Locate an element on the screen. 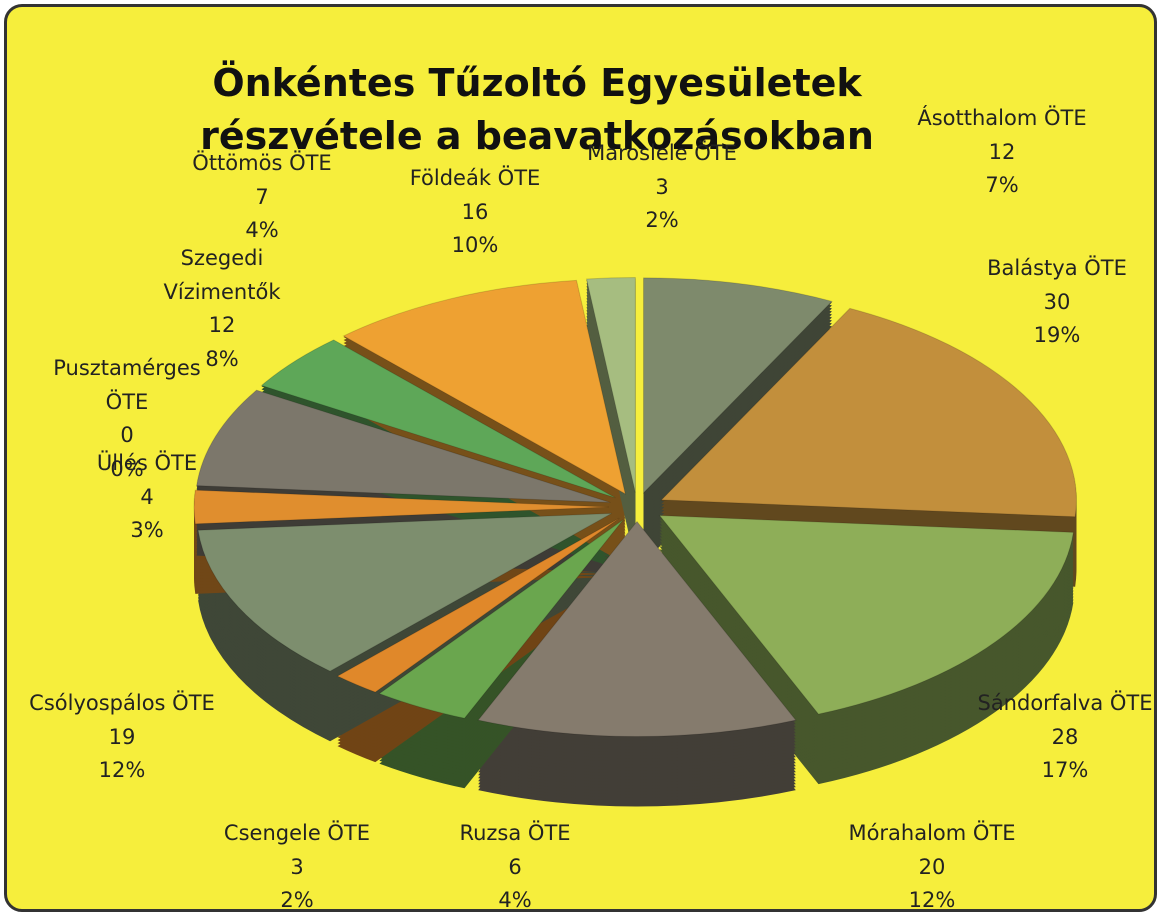 The image size is (1159, 914). data-label: Csólyospálos ÖTE 19 12% is located at coordinates (122, 737).